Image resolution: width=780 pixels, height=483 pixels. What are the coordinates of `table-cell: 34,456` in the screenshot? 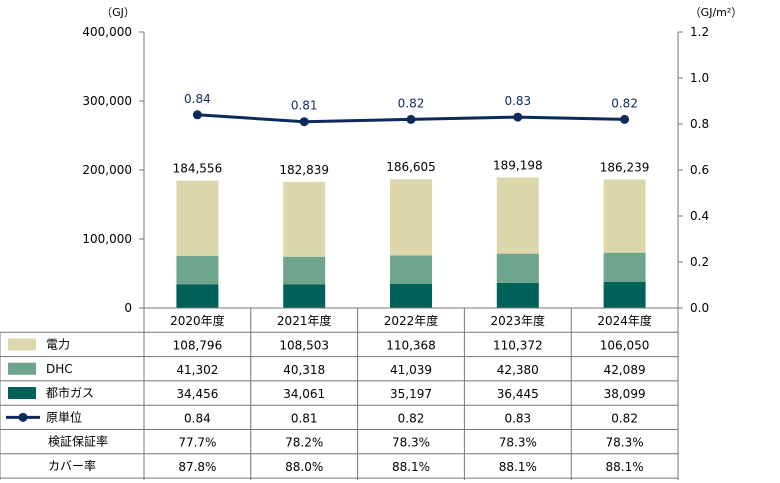 It's located at (197, 394).